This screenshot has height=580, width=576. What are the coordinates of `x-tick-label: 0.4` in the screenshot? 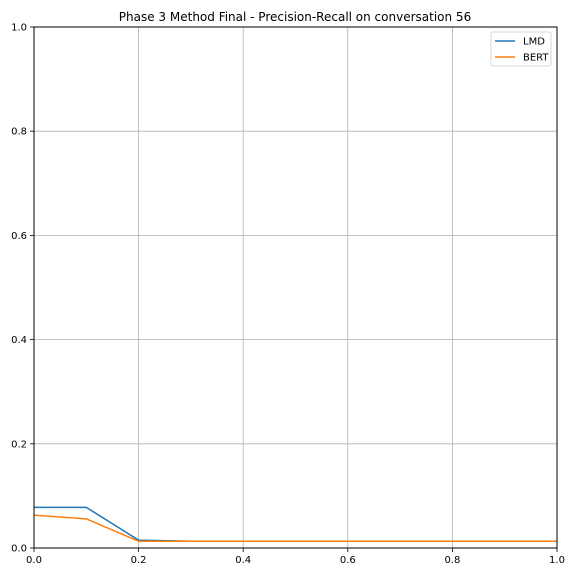 It's located at (243, 560).